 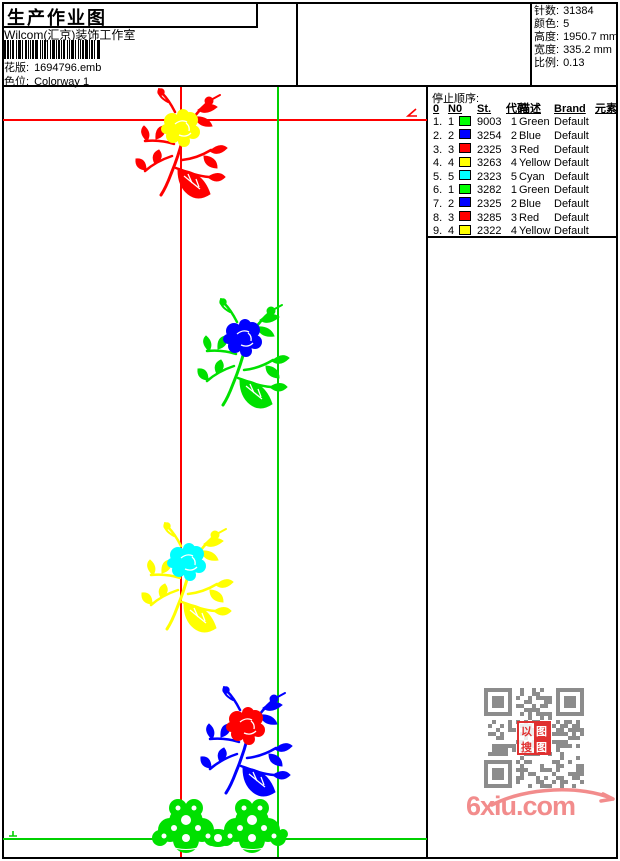 I want to click on table-bottom-divider, so click(x=522, y=237).